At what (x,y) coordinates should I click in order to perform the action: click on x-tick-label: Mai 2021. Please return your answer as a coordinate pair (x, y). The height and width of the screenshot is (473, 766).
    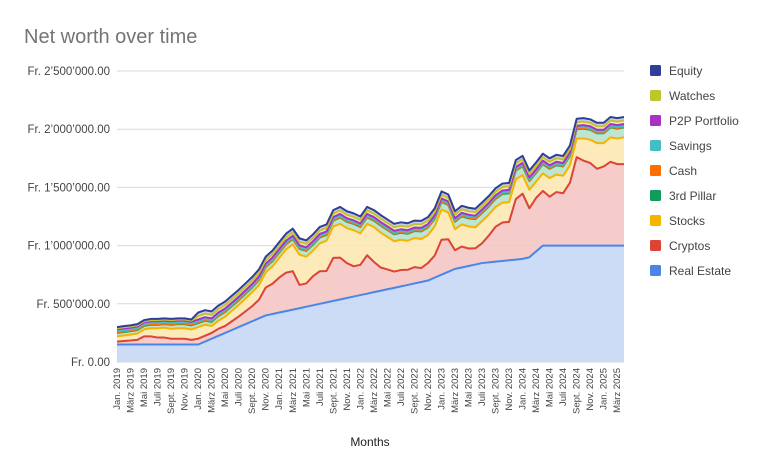
    Looking at the image, I should click on (306, 387).